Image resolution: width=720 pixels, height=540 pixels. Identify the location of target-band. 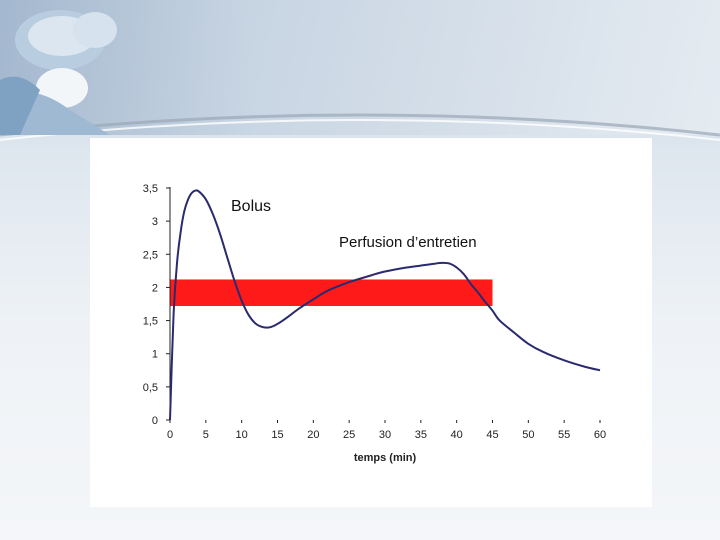
(331, 292).